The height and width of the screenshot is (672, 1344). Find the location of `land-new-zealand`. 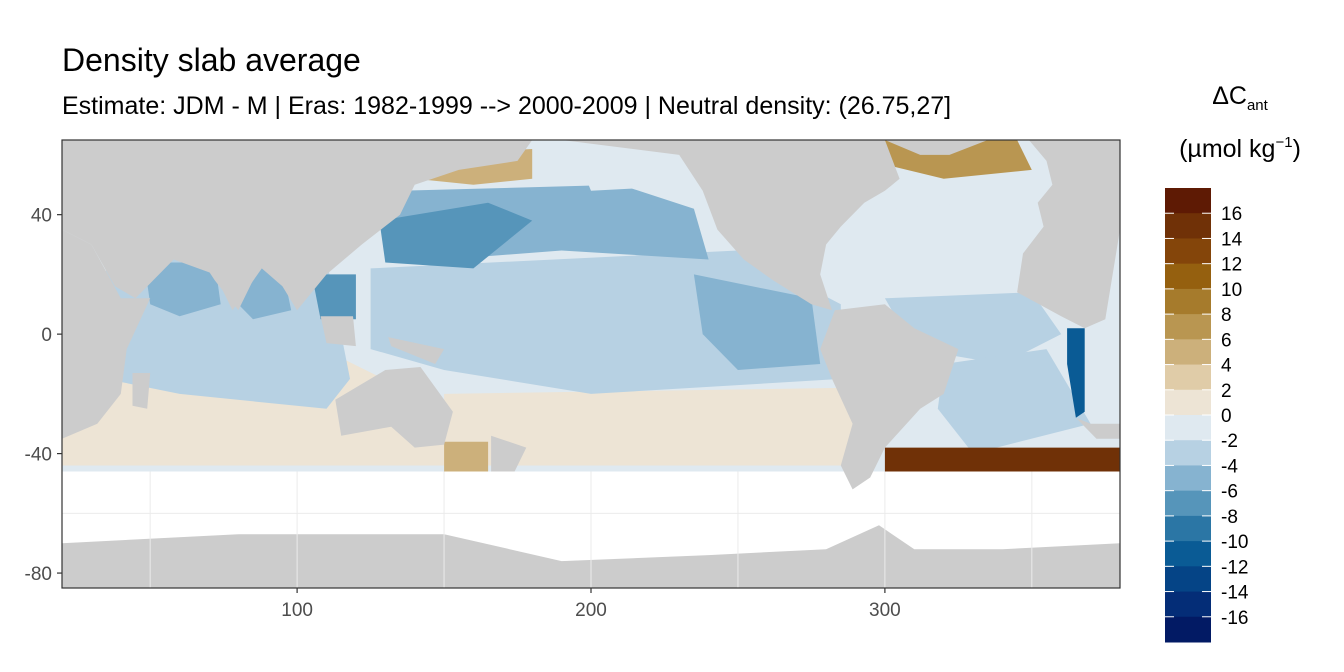

land-new-zealand is located at coordinates (509, 453).